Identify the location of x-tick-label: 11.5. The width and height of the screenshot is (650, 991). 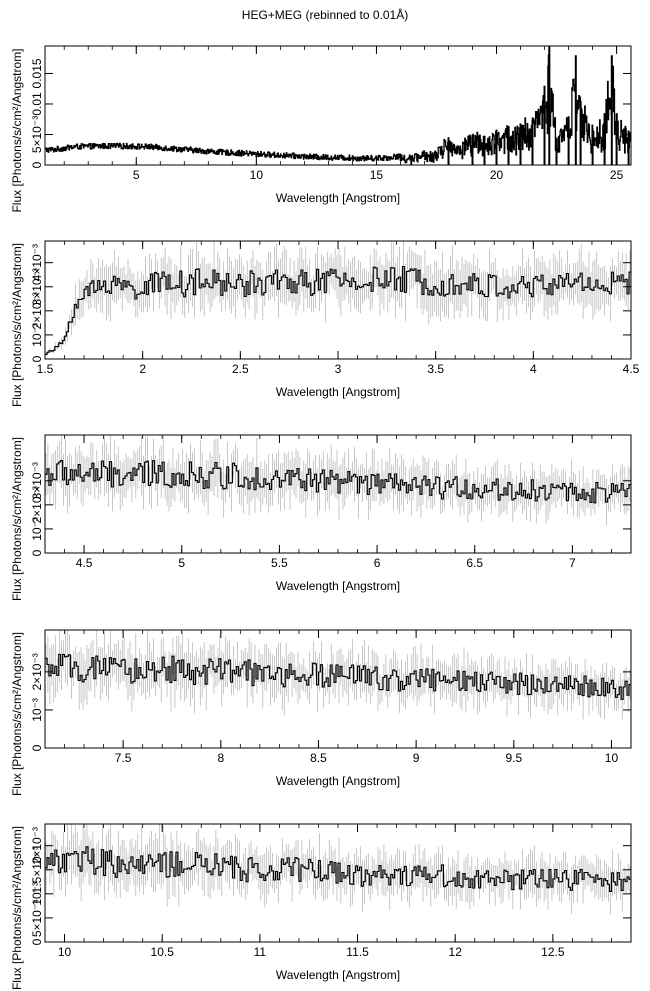
(357, 952).